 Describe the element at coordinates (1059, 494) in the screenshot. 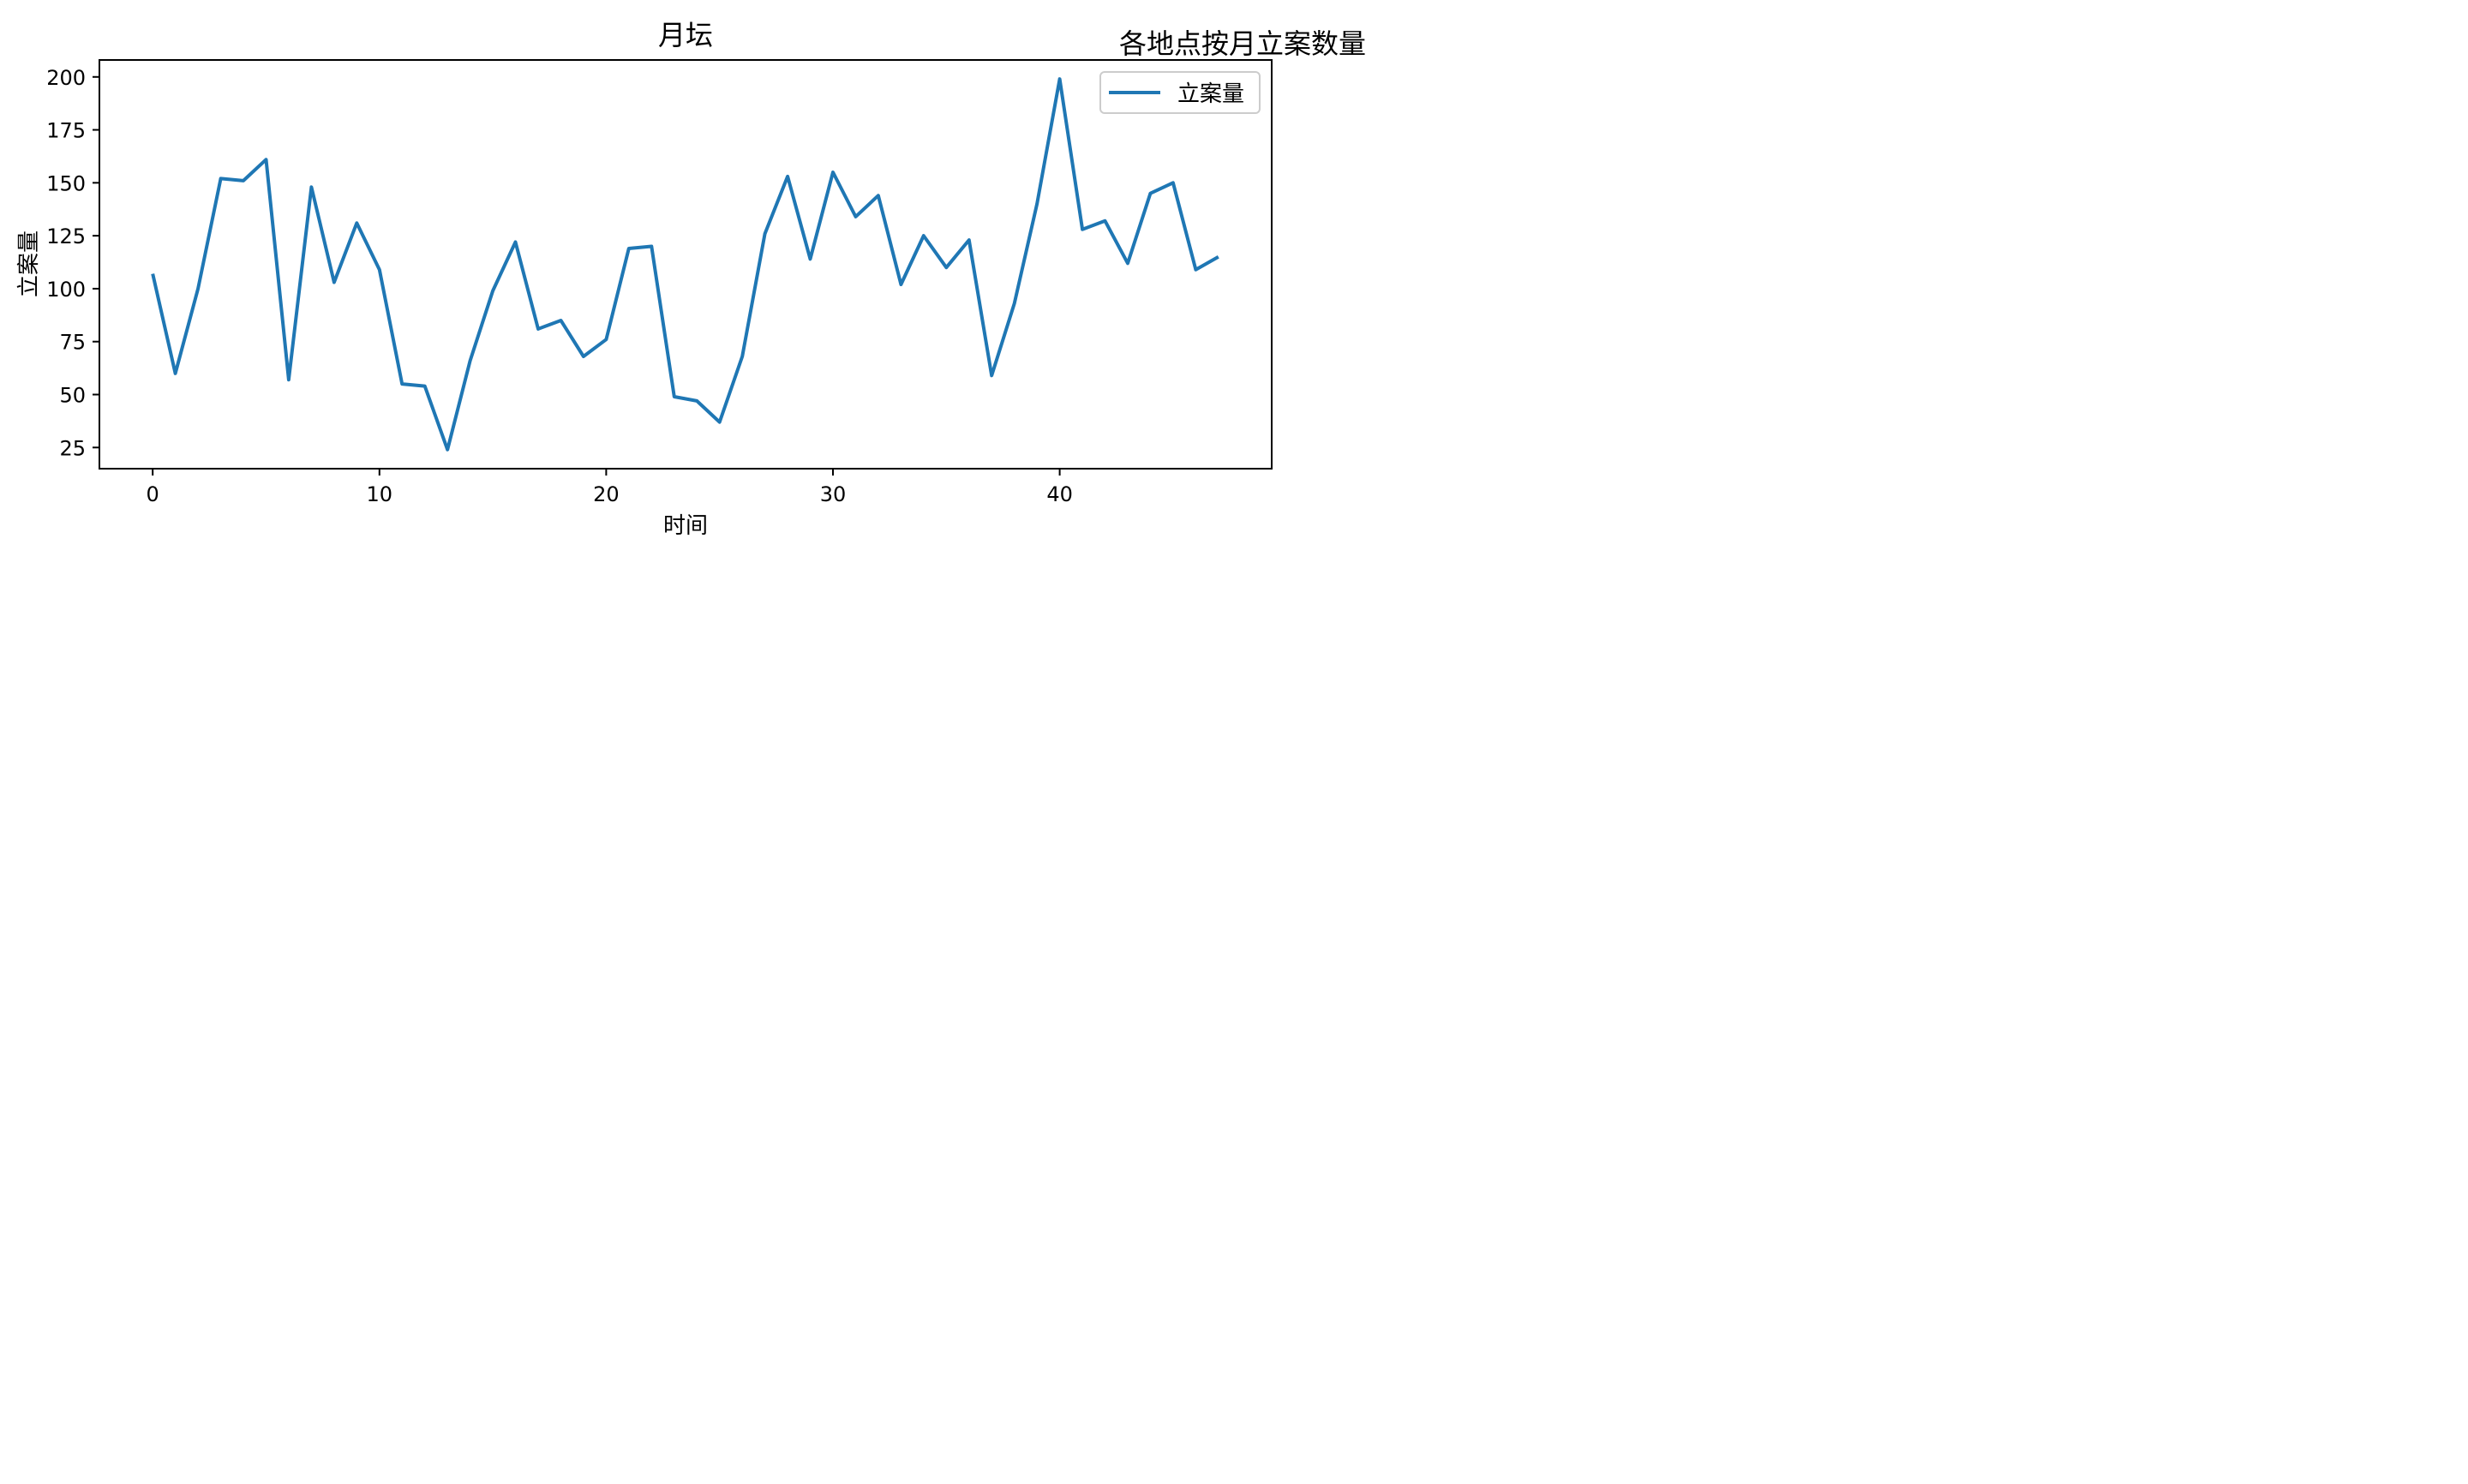

I see `x-tick-label: 40` at that location.